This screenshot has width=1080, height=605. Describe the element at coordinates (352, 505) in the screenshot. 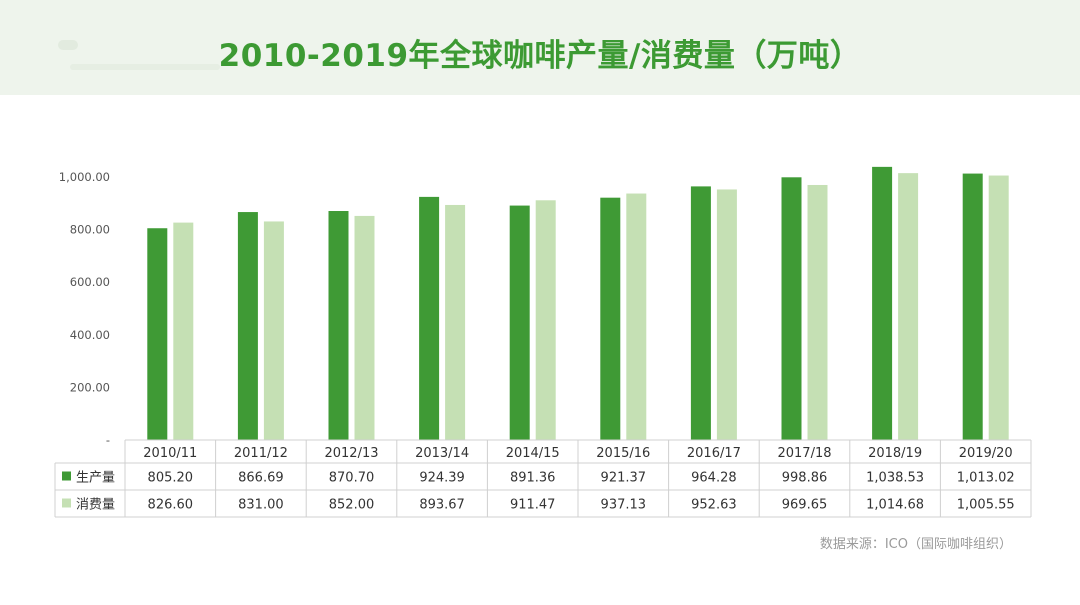

I see `data-label: 852.00` at that location.